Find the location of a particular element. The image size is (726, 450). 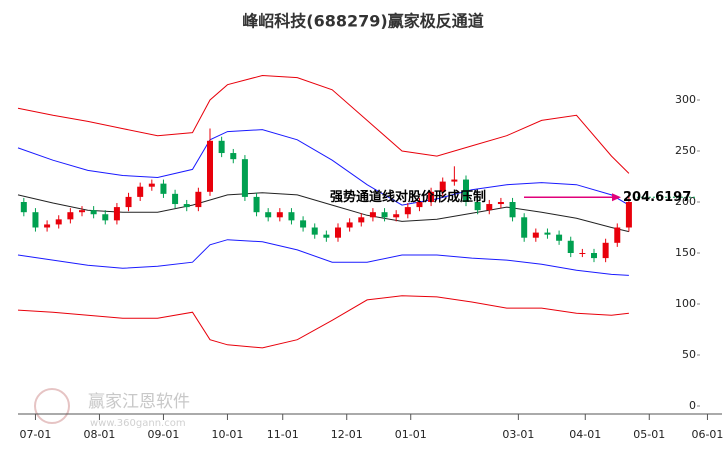

x-tick-label: 05-01 is located at coordinates (649, 434).